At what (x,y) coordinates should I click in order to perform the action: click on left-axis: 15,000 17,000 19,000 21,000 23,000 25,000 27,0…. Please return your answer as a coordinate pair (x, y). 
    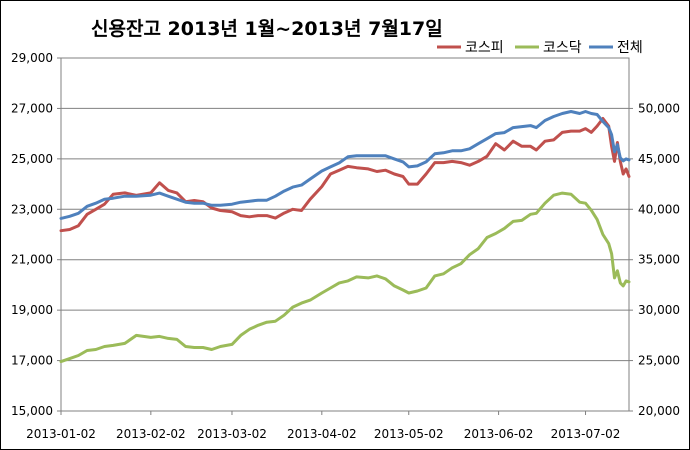
    Looking at the image, I should click on (36, 234).